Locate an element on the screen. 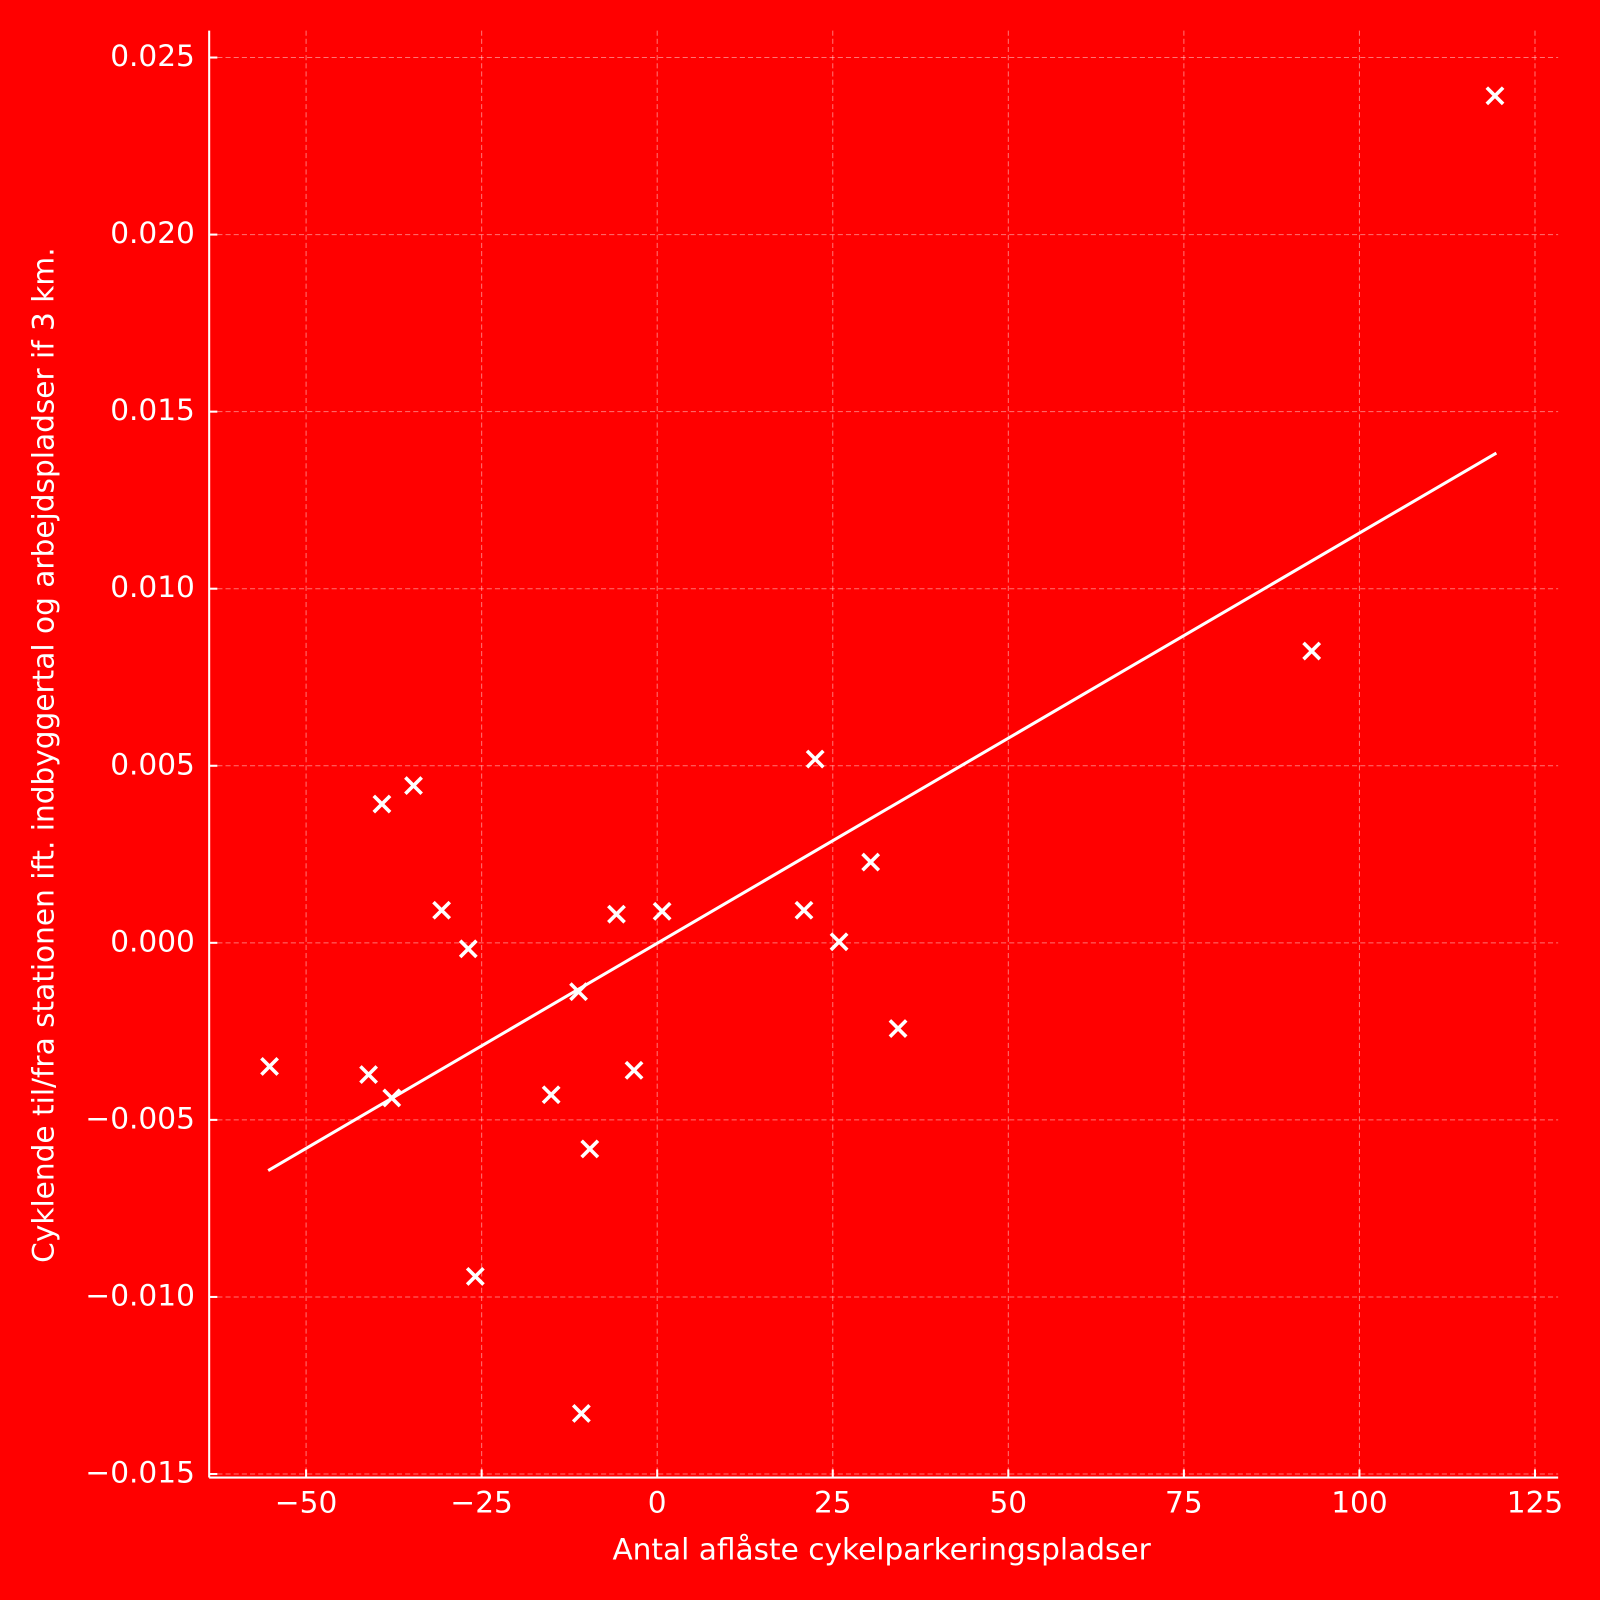 The width and height of the screenshot is (1600, 1600). x-tick-label: 125 is located at coordinates (1535, 1503).